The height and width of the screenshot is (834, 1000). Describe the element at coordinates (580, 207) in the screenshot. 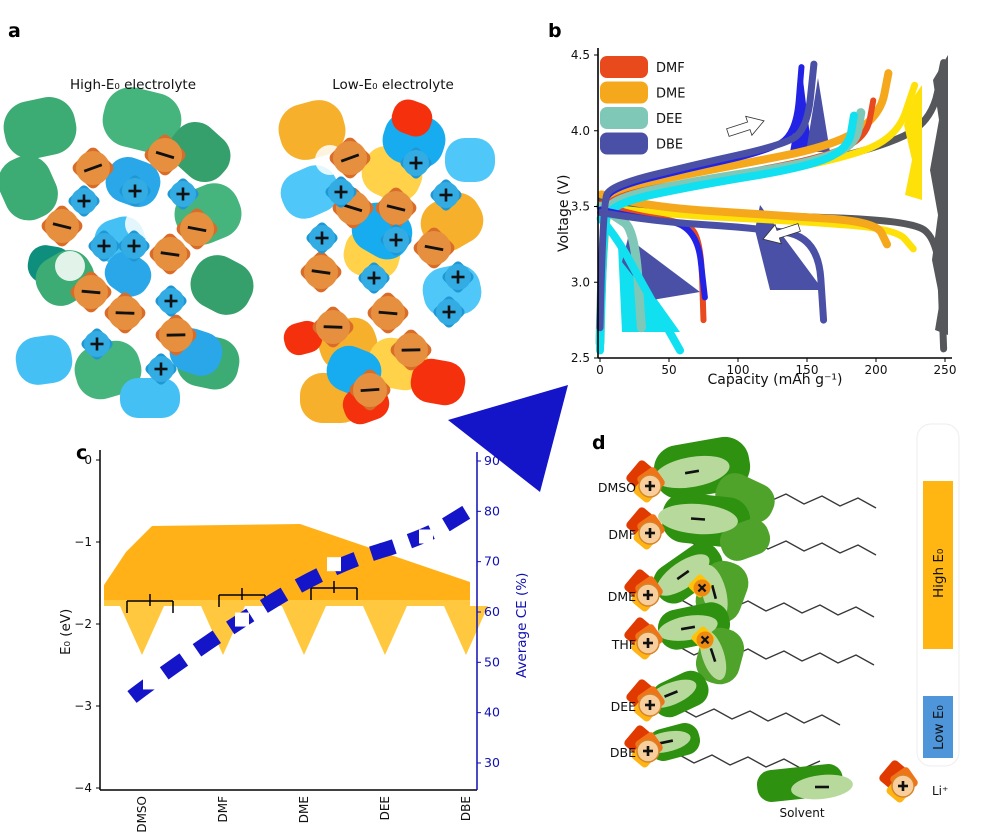

I see `b-y-ticklabel: 3.5` at that location.